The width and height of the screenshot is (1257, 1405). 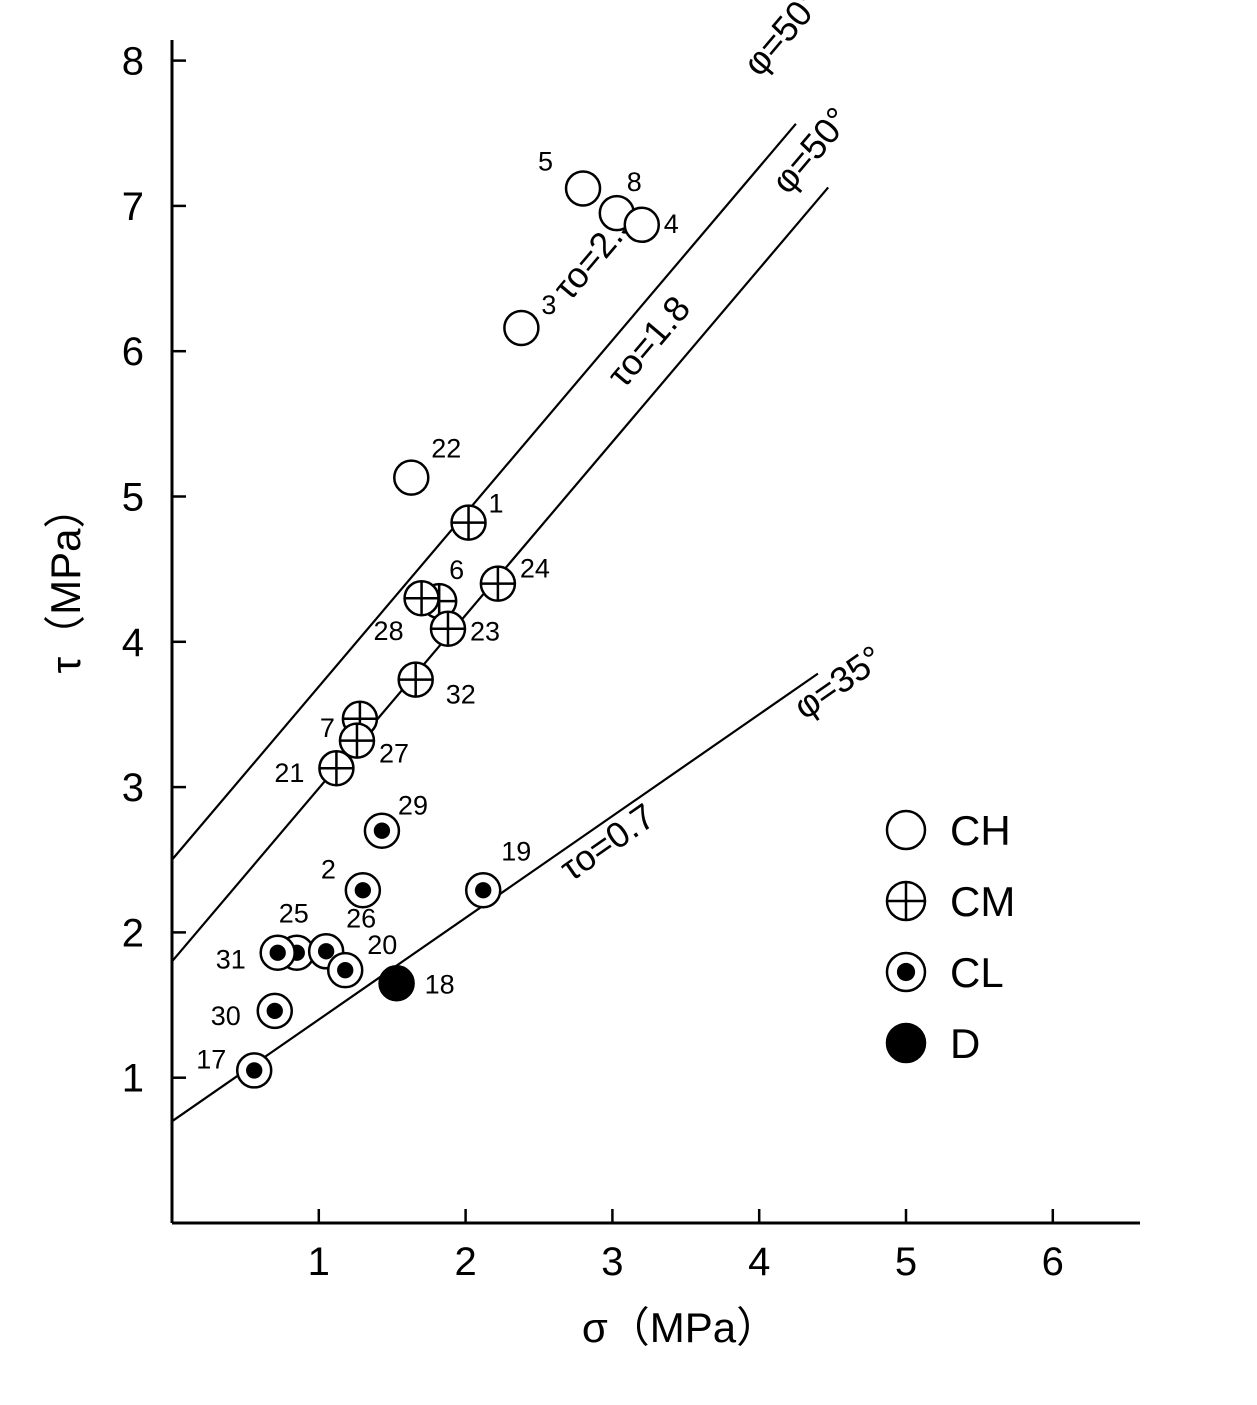 I want to click on legend-label: D, so click(x=965, y=1043).